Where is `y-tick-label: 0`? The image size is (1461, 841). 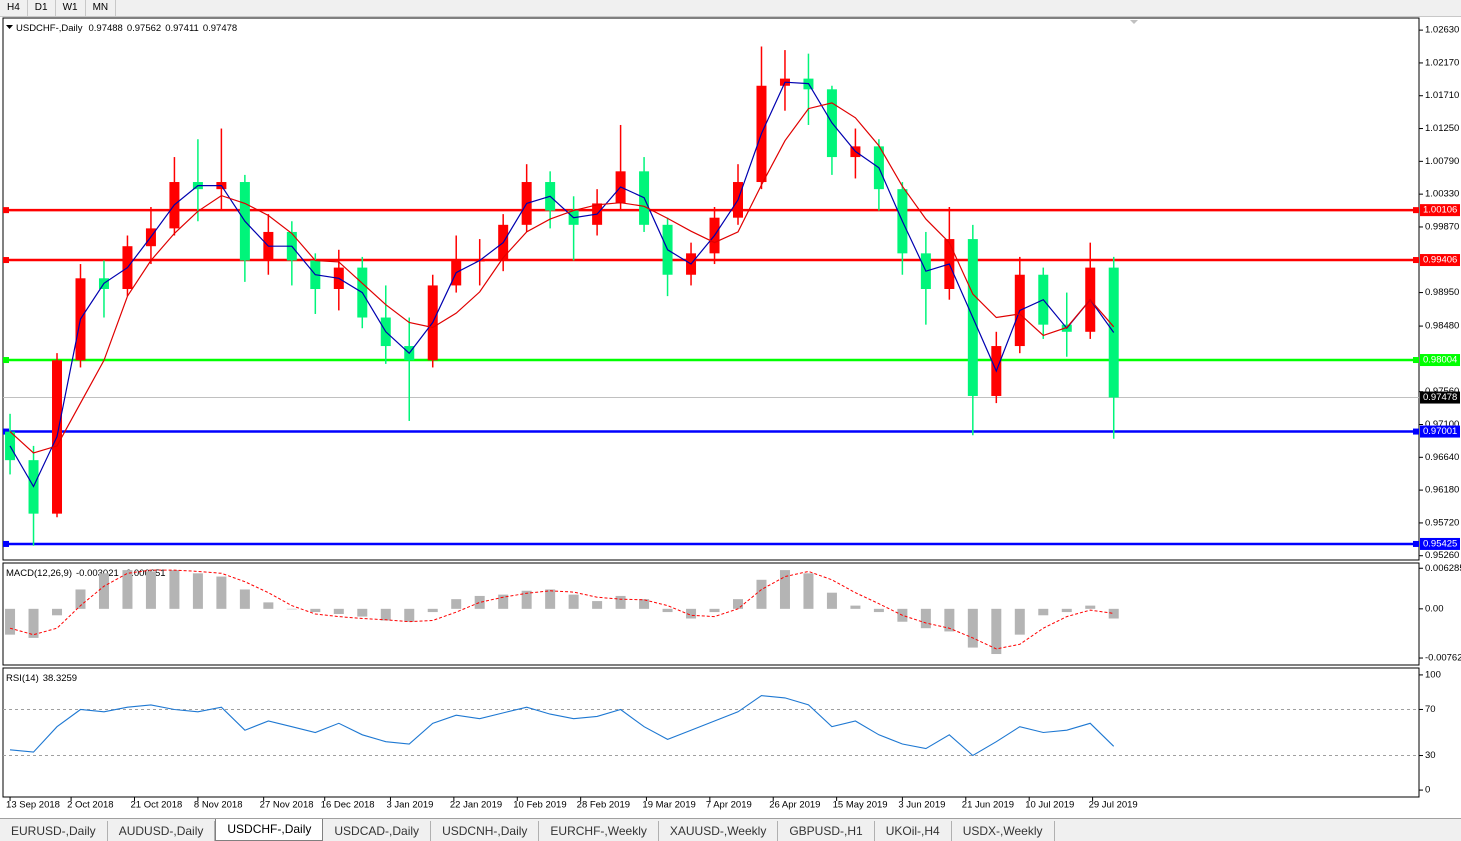
y-tick-label: 0 is located at coordinates (1427, 790).